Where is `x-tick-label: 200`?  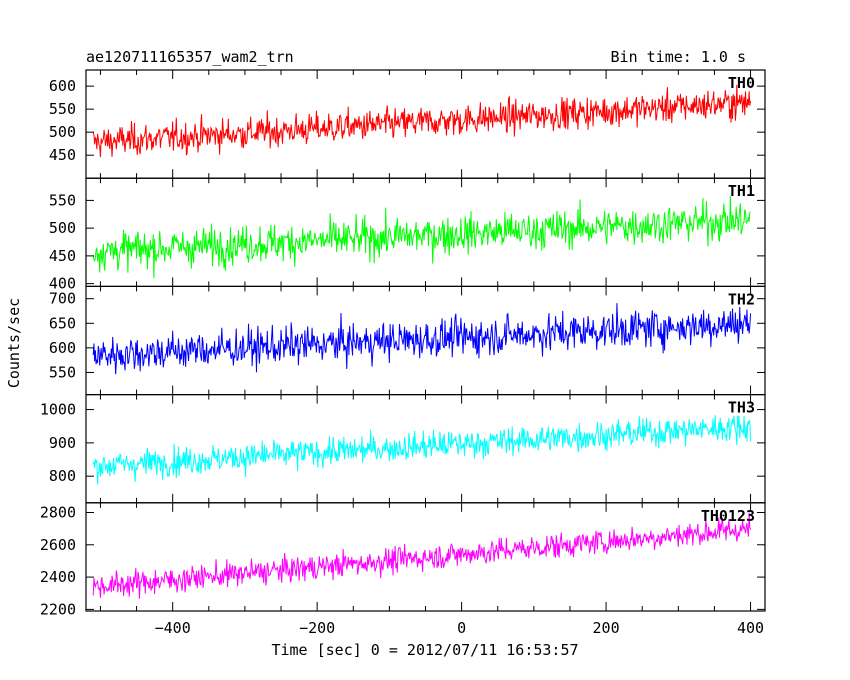
x-tick-label: 200 is located at coordinates (606, 628).